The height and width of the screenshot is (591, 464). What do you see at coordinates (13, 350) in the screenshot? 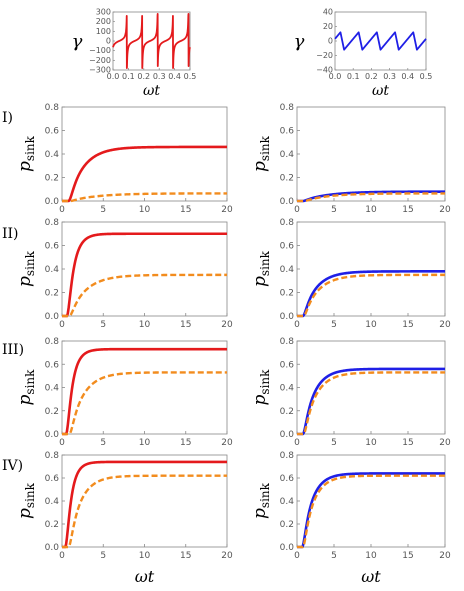
I see `row-label: III)` at bounding box center [13, 350].